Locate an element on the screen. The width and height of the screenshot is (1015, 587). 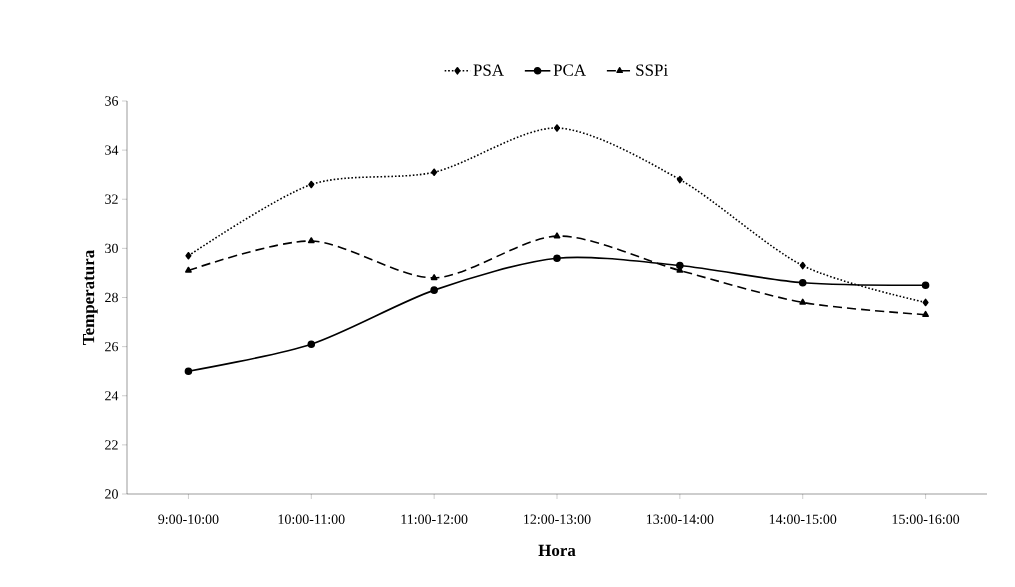
y-tick-label: 24 is located at coordinates (112, 396).